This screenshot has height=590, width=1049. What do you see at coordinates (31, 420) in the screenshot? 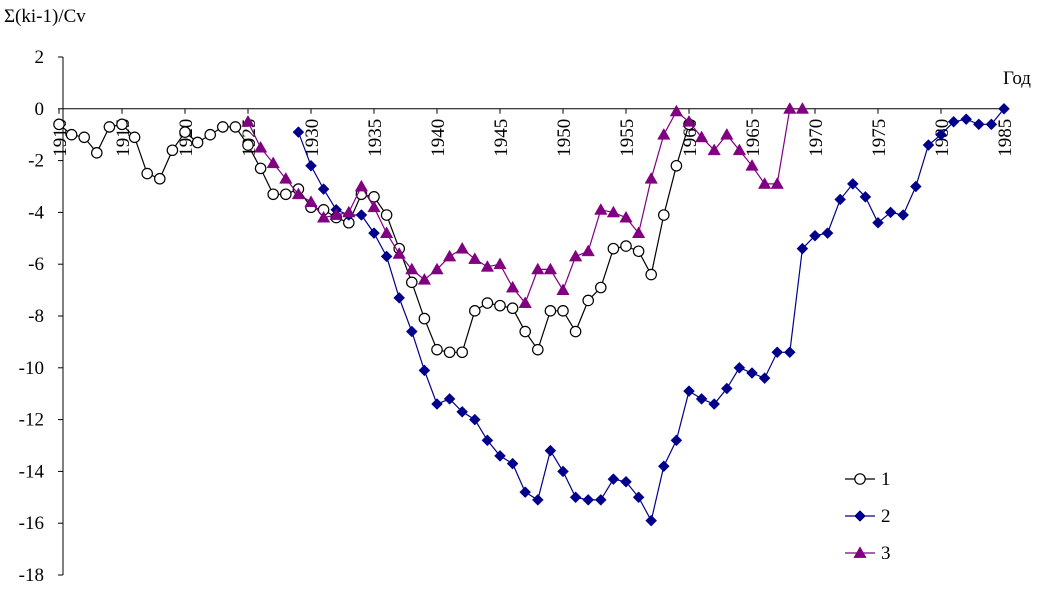
I see `y-tick-label: -12` at bounding box center [31, 420].